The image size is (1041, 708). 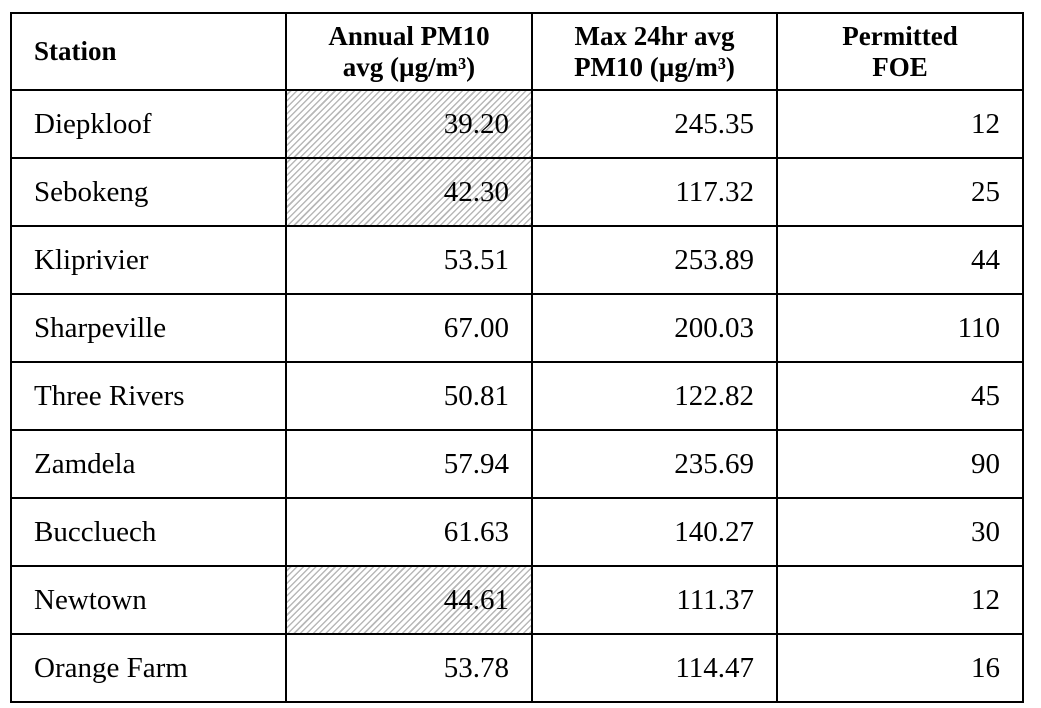 What do you see at coordinates (148, 396) in the screenshot?
I see `station-cell: Three Rivers` at bounding box center [148, 396].